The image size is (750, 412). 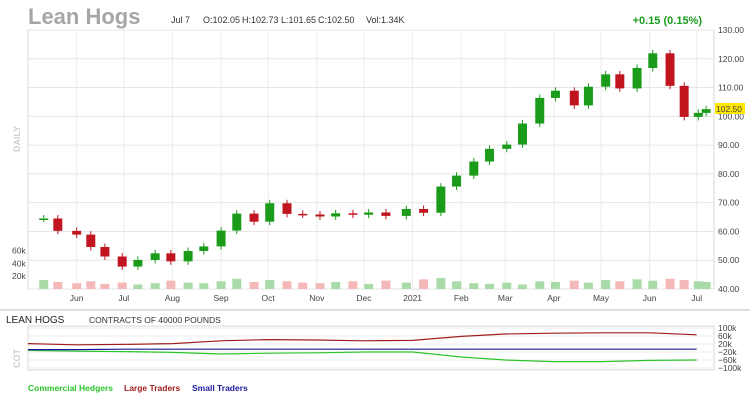 What do you see at coordinates (221, 20) in the screenshot?
I see `open-value: O:102.05` at bounding box center [221, 20].